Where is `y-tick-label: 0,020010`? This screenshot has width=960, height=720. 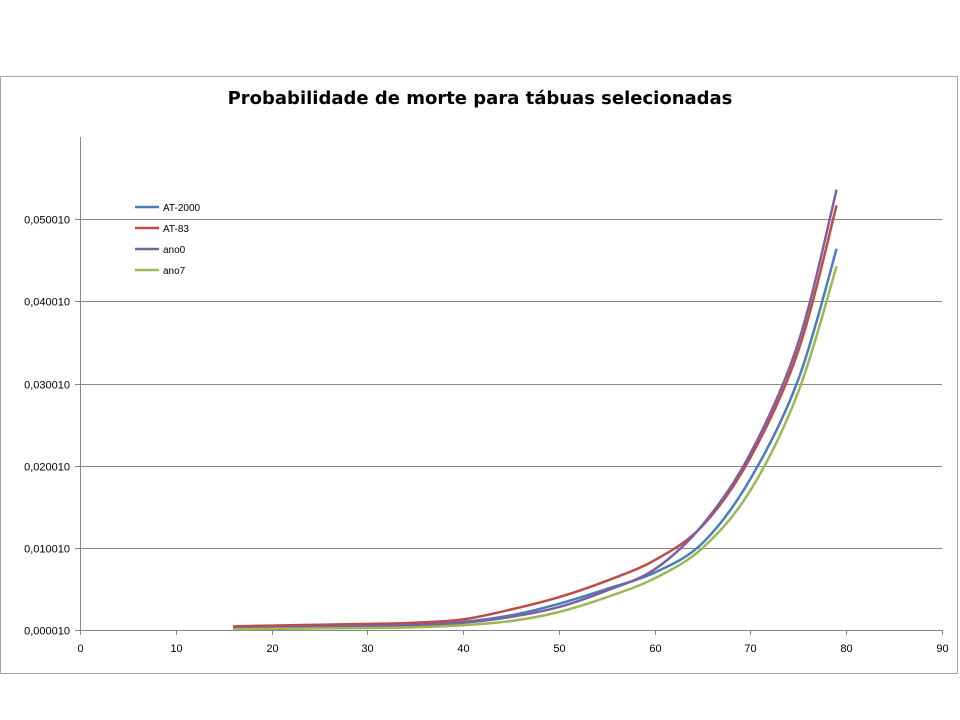 y-tick-label: 0,020010 is located at coordinates (47, 468).